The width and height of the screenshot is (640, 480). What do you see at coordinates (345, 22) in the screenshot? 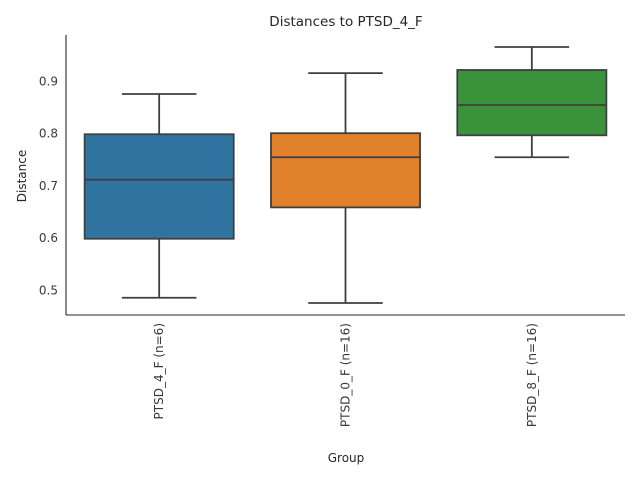
I see `chart-title: Distances to PTSD_4_F` at bounding box center [345, 22].